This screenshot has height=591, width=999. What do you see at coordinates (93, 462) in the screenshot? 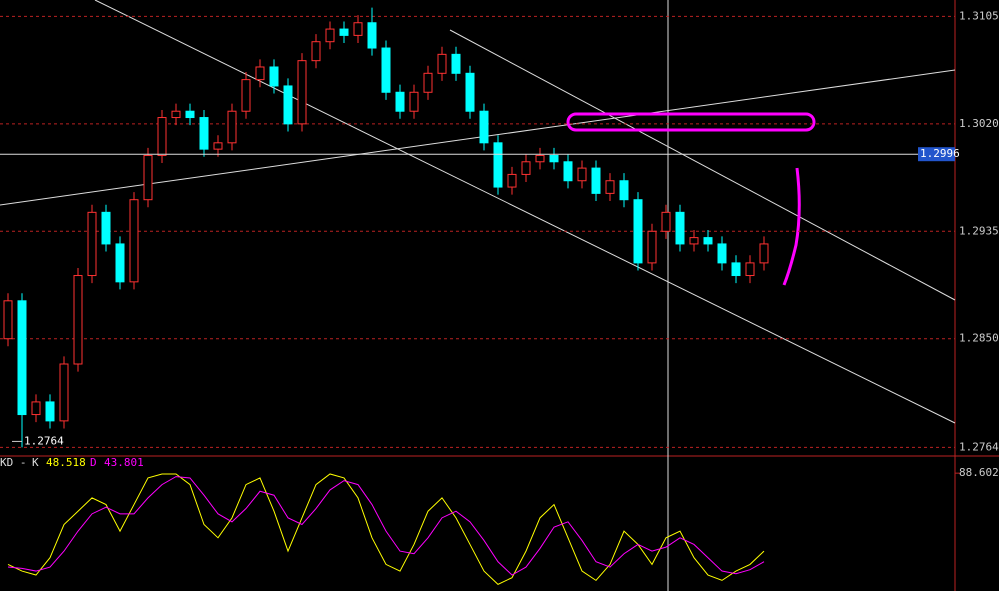
I see `legend-name: D` at bounding box center [93, 462].